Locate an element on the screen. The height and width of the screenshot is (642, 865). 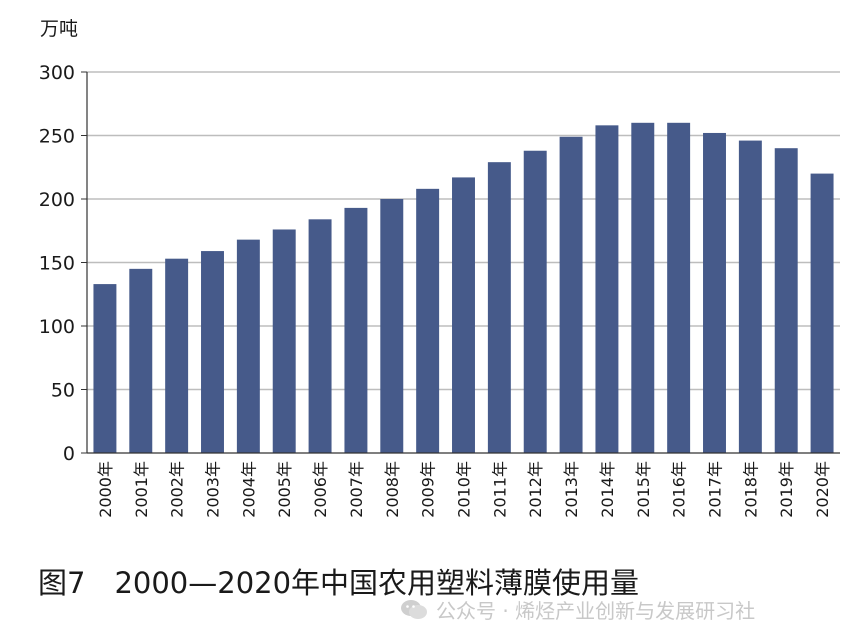
x-tick-label: 2001年 is located at coordinates (141, 489).